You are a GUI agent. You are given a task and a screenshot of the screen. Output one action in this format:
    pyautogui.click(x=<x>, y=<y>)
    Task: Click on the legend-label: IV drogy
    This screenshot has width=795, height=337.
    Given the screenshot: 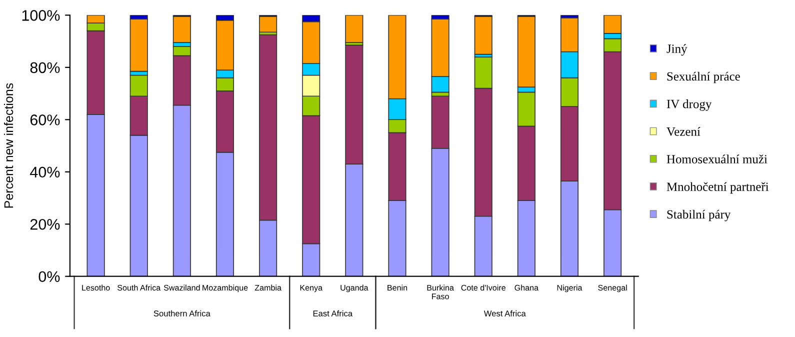 What is the action you would take?
    pyautogui.click(x=689, y=105)
    